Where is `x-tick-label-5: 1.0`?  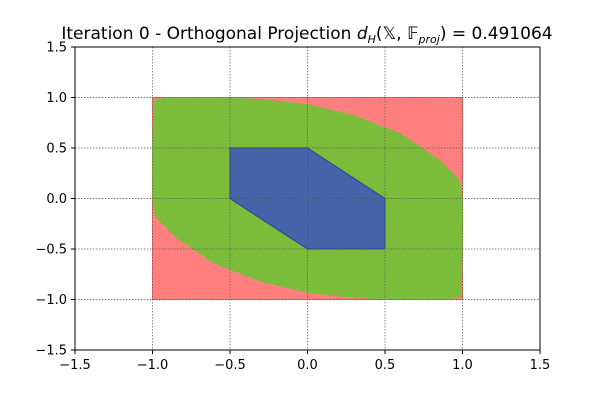 x-tick-label-5: 1.0 is located at coordinates (462, 365).